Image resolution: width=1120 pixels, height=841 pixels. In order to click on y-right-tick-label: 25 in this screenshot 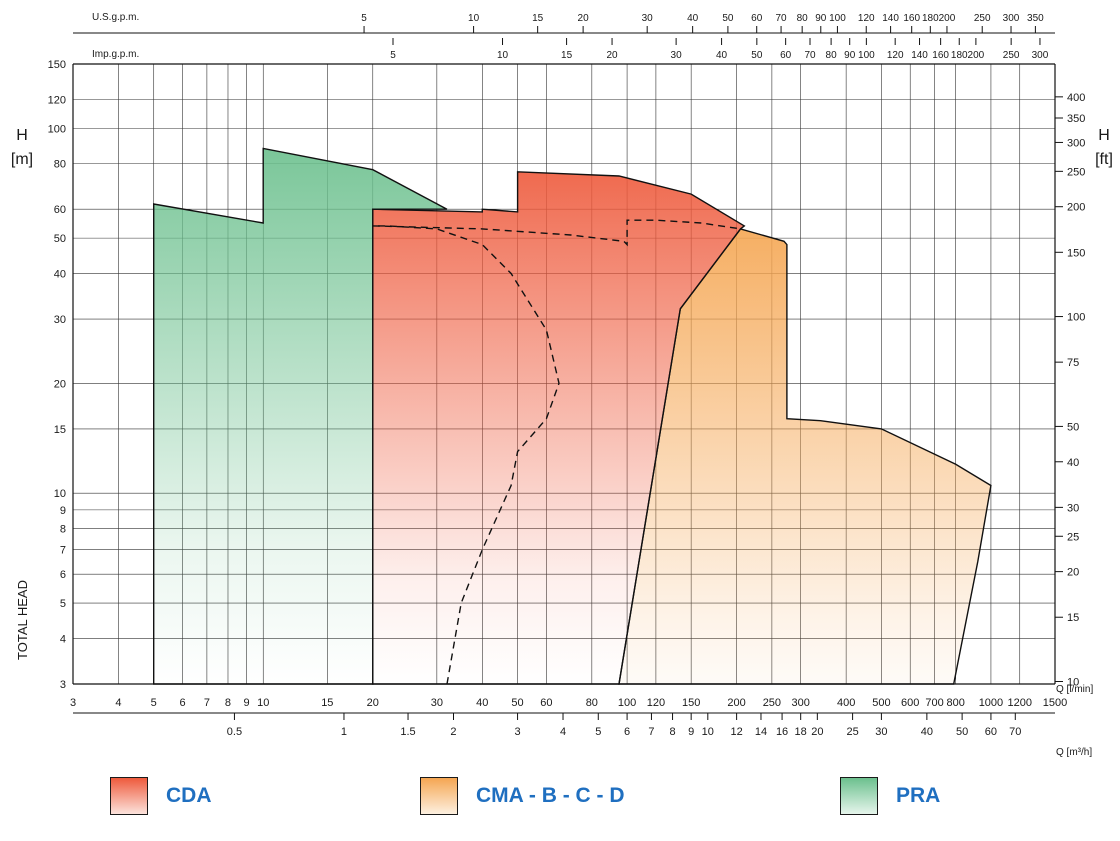, I will do `click(1073, 537)`.